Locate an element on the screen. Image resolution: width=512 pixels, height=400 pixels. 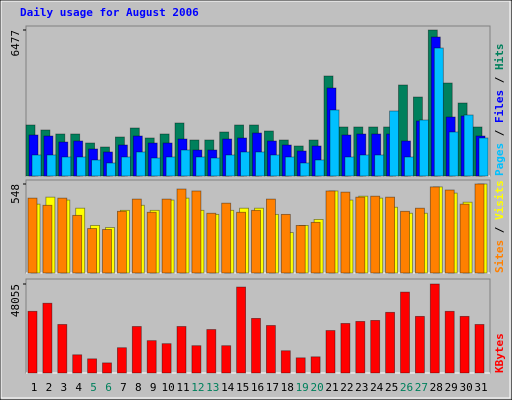
x-tick-label: 19 is located at coordinates (302, 387).